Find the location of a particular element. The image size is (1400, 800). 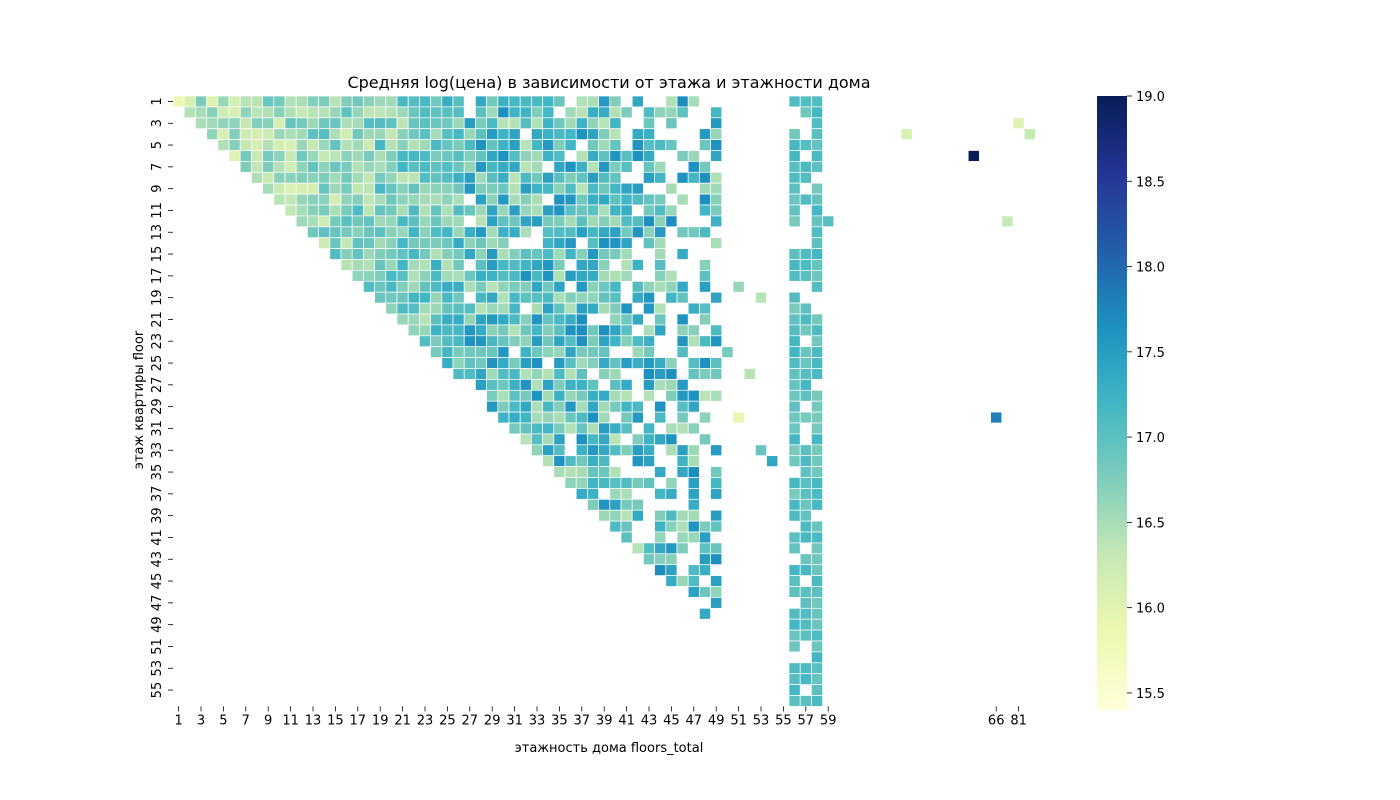

x-tick-label: 39 is located at coordinates (604, 720).